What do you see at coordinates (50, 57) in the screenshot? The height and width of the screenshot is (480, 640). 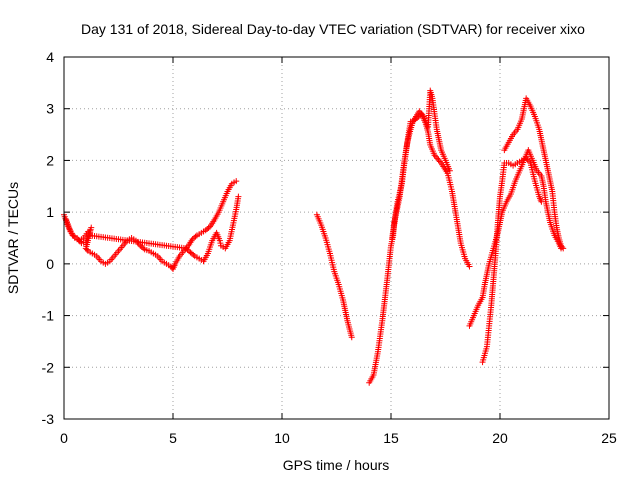 I see `y-tick-label: 4` at bounding box center [50, 57].